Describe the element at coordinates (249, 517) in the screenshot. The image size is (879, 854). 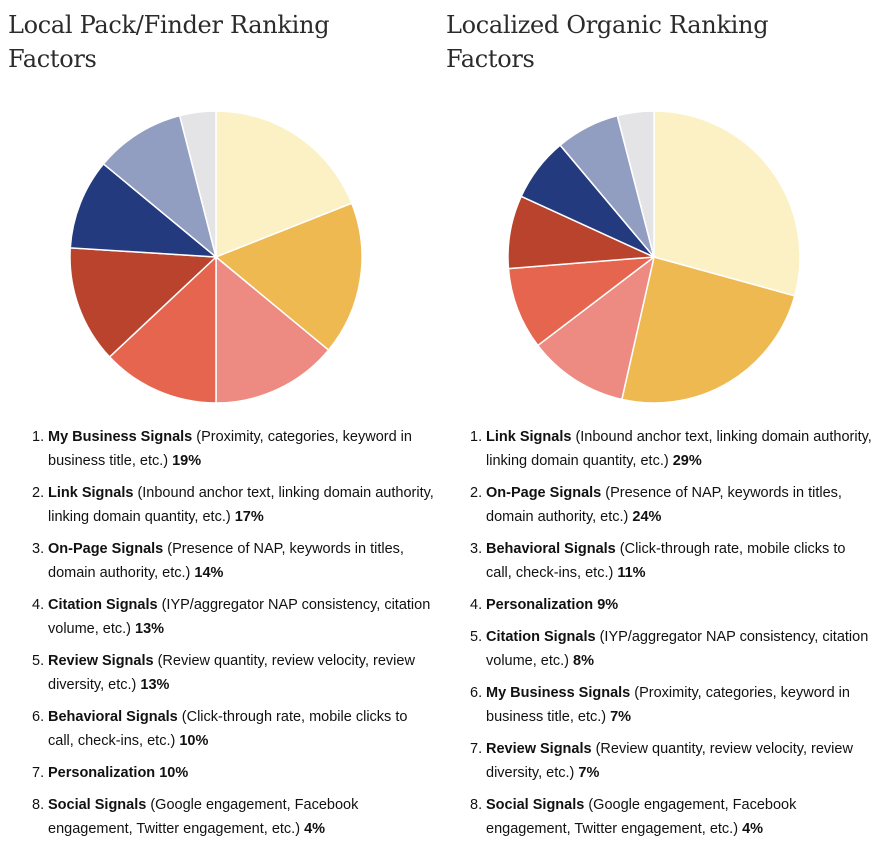
I see `factor-percent: 17%` at that location.